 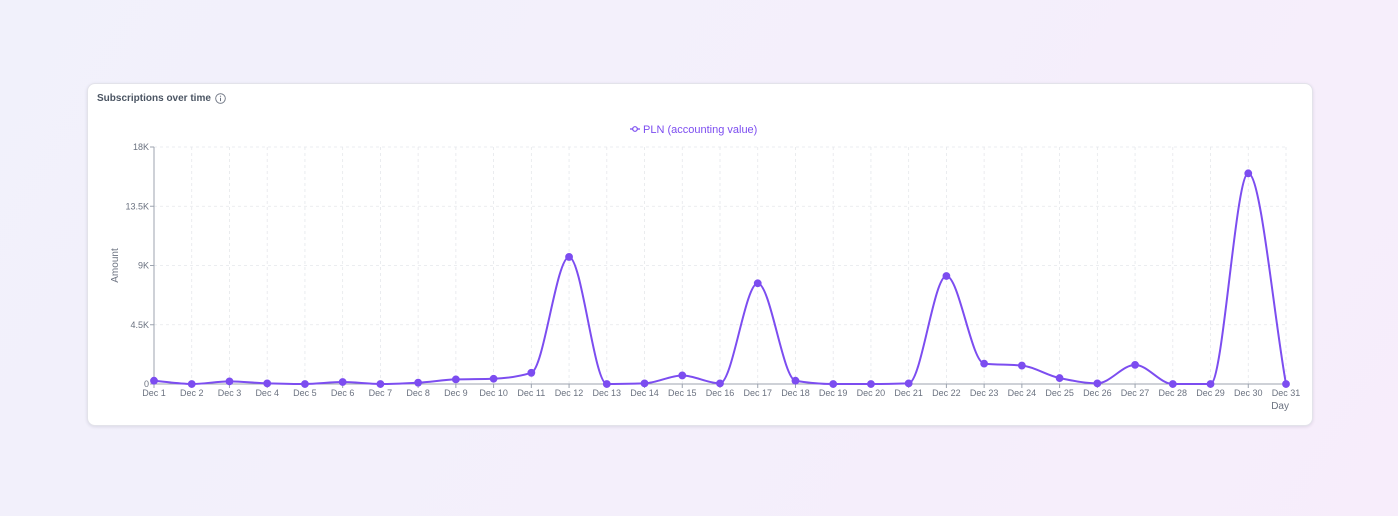 I want to click on x-axis-tick-label: Dec 2, so click(x=192, y=393).